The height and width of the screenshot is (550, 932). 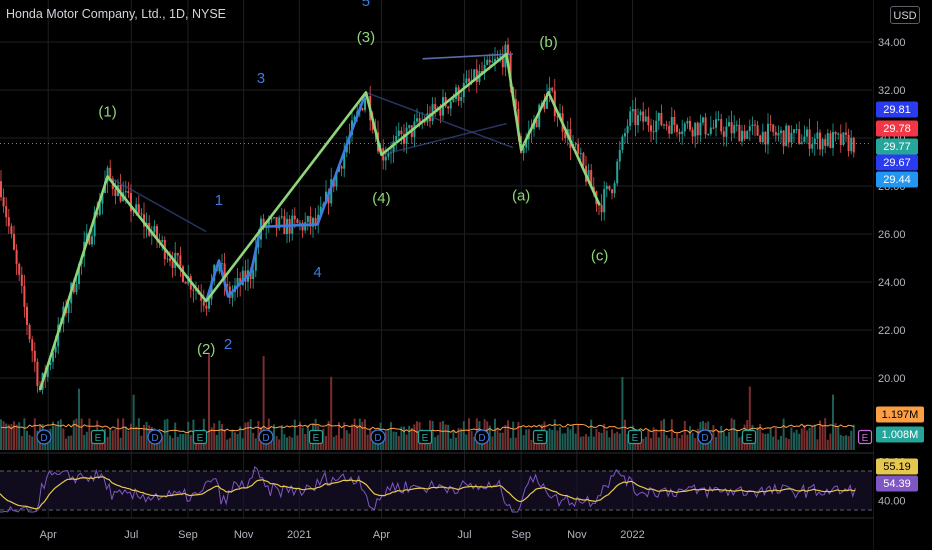 I want to click on rsi-badge, so click(x=897, y=466).